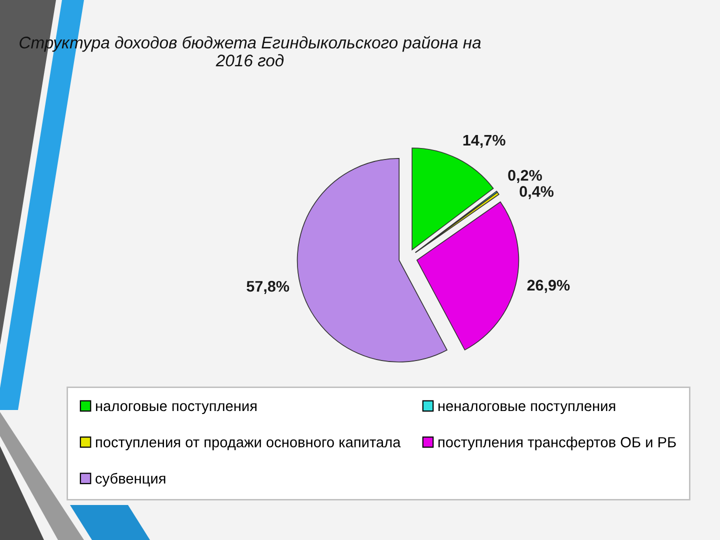  What do you see at coordinates (548, 286) in the screenshot?
I see `data-label: 26,9%` at bounding box center [548, 286].